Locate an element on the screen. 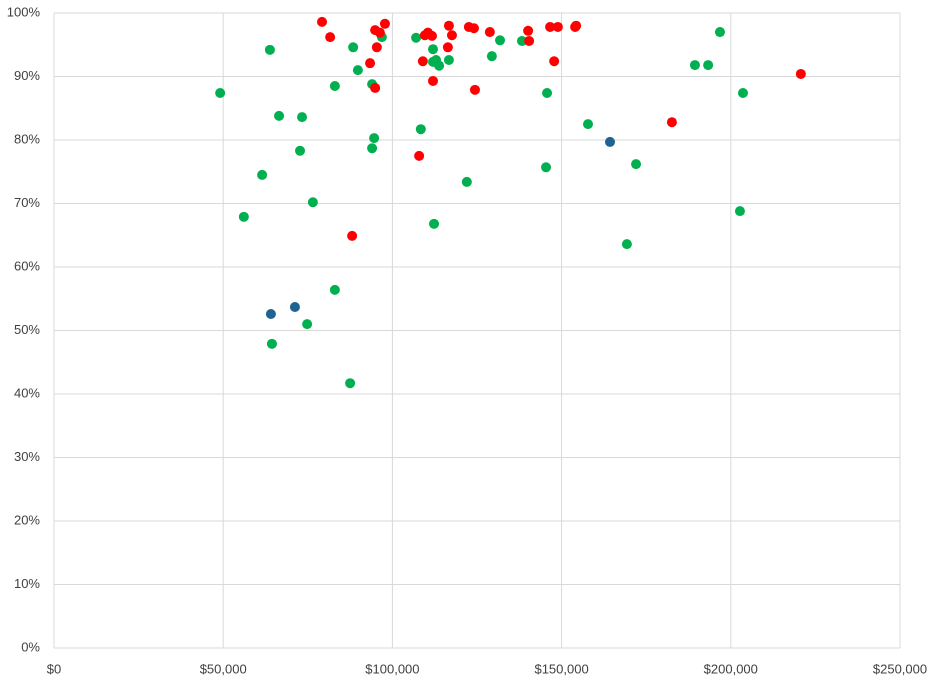 The height and width of the screenshot is (682, 940). y-tick-label: 50% is located at coordinates (27, 329).